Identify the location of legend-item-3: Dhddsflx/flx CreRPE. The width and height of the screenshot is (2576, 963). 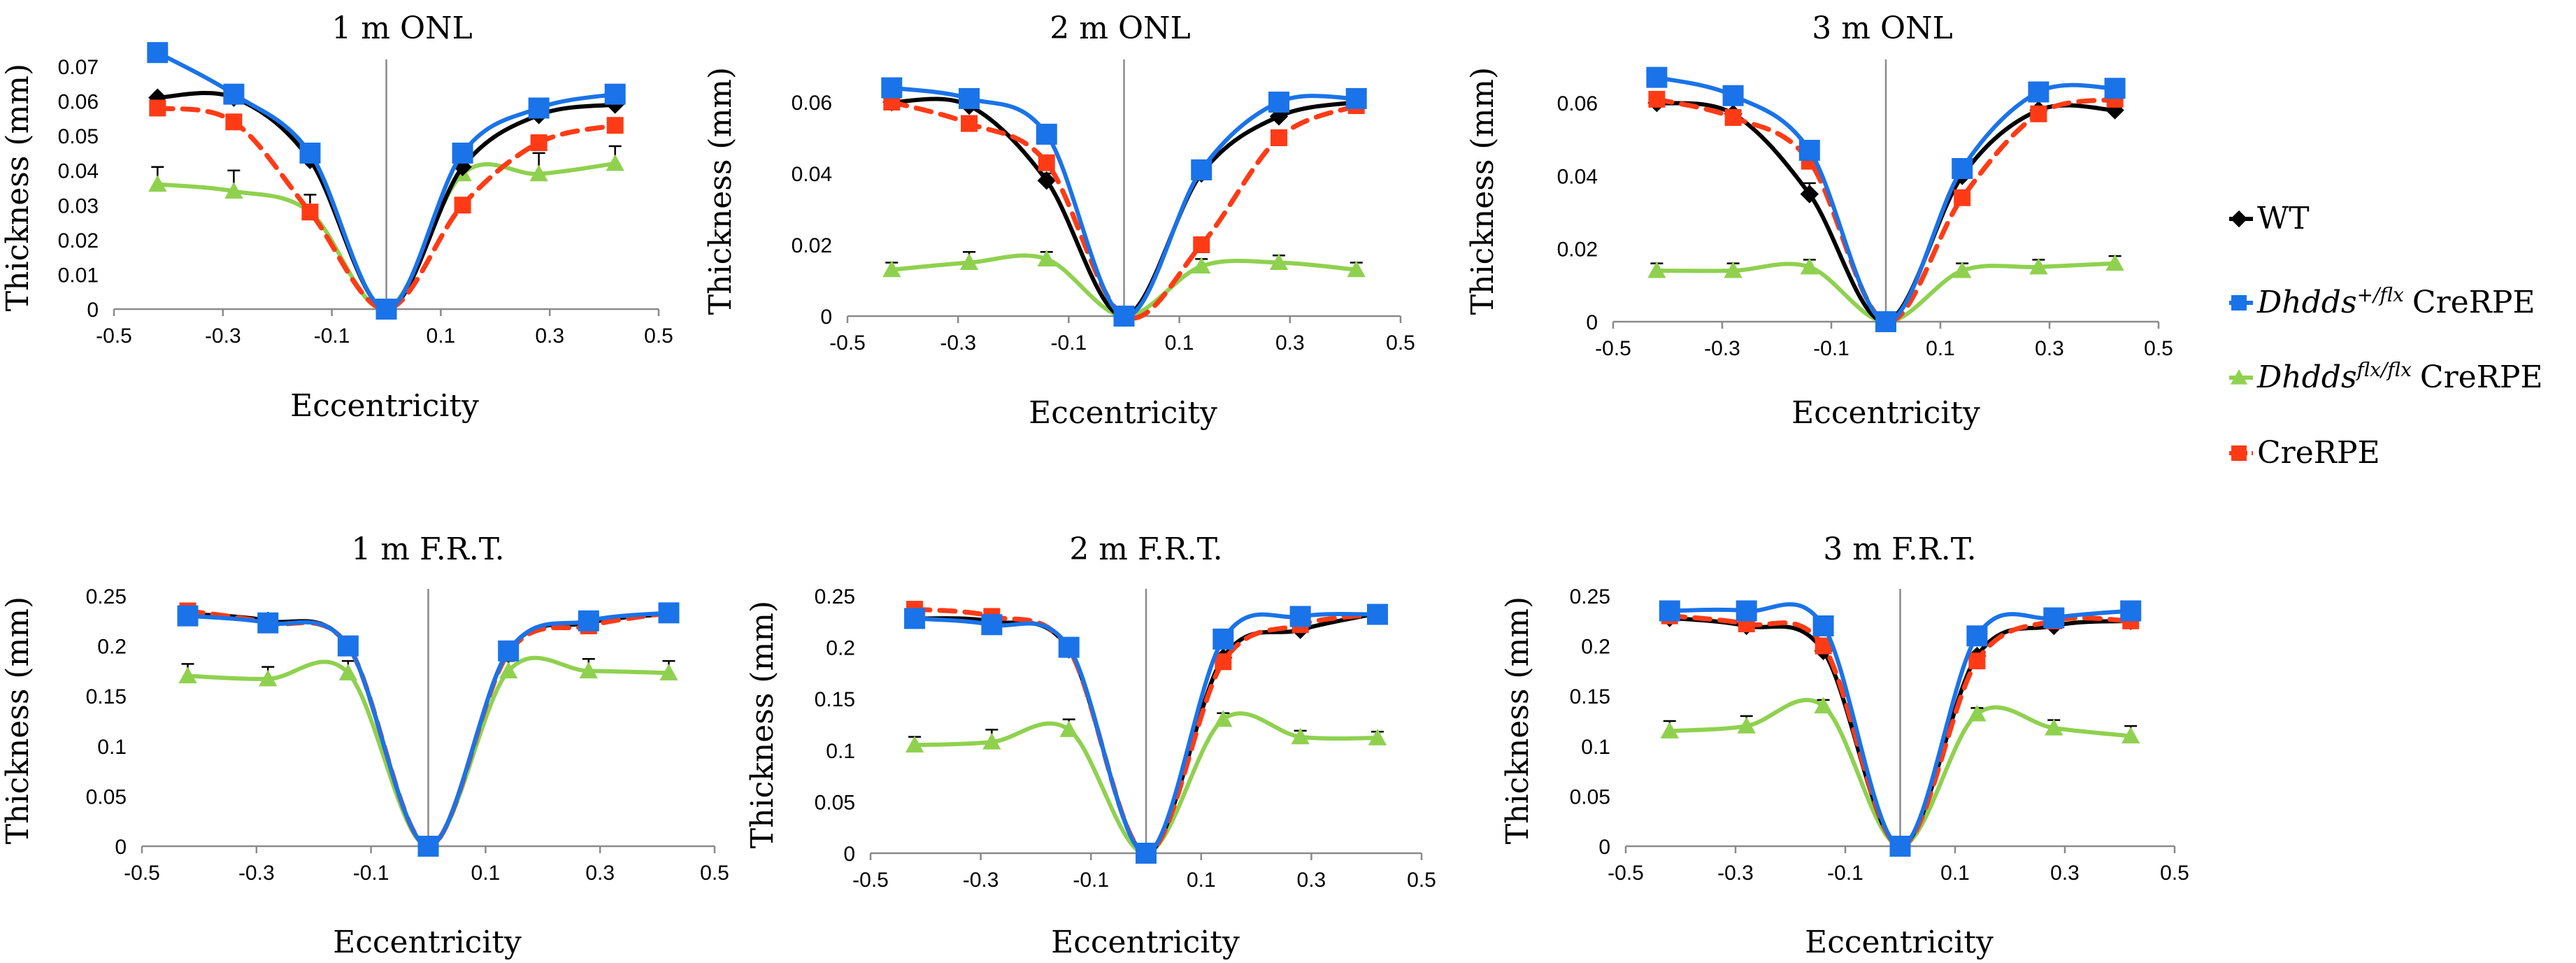
(2386, 376).